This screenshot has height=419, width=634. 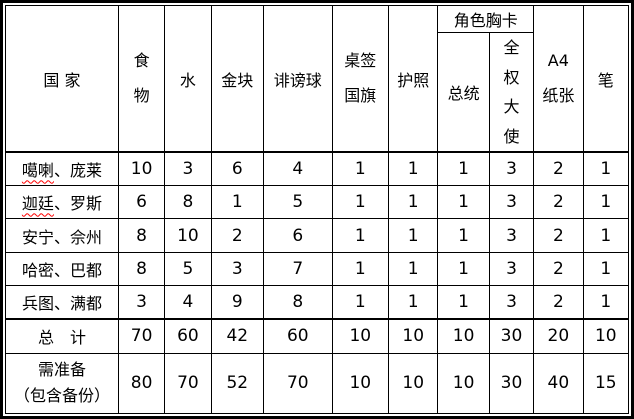 What do you see at coordinates (62, 269) in the screenshot?
I see `row-label: 哈密、巴都` at bounding box center [62, 269].